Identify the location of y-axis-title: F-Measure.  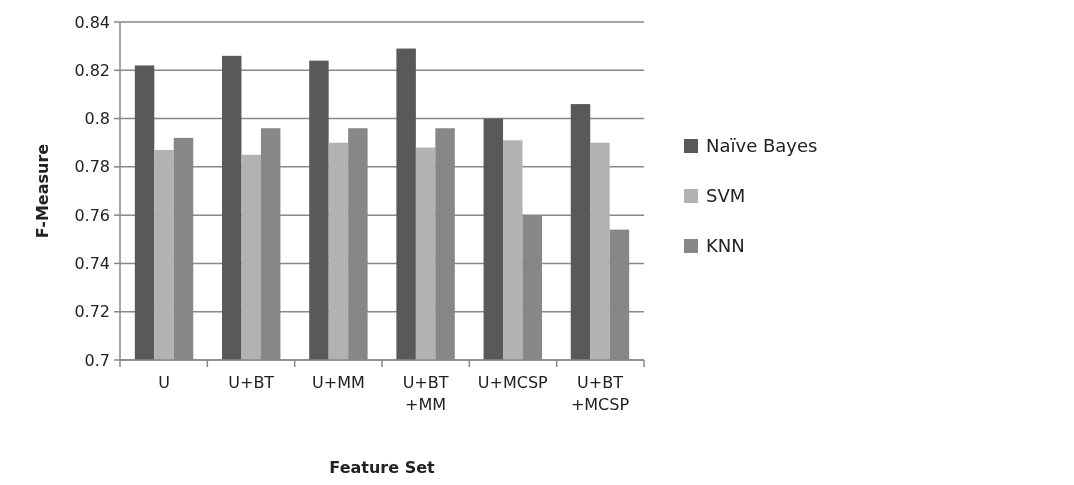
(42, 191).